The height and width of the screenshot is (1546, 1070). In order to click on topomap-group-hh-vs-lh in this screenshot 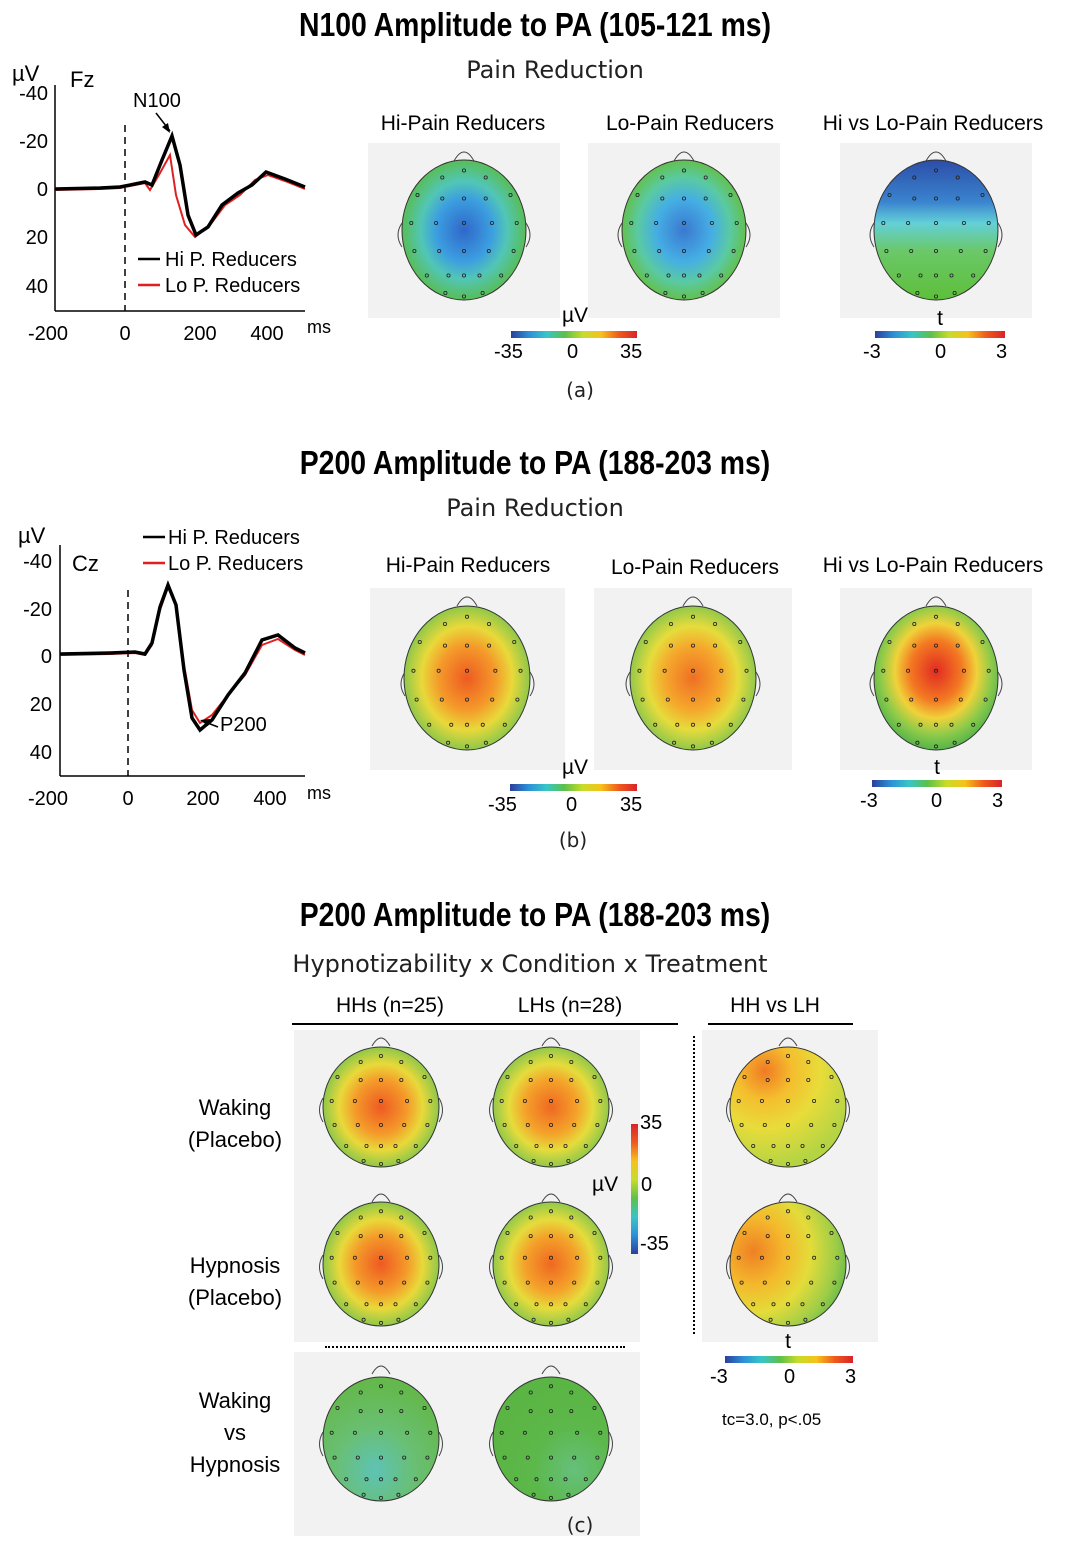, I will do `click(790, 1186)`.